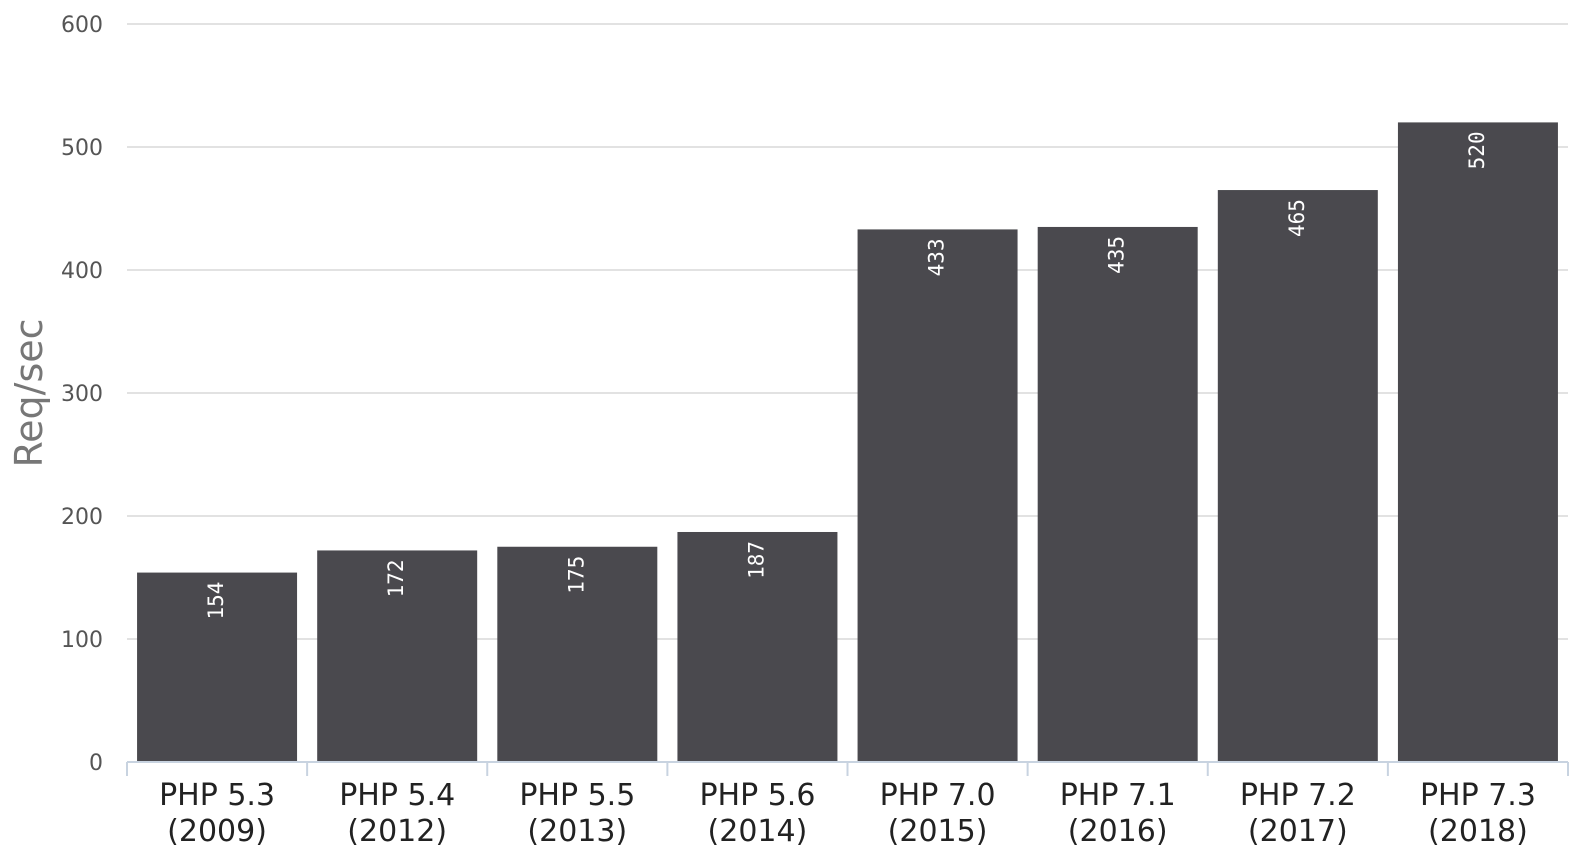 The image size is (1575, 852). Describe the element at coordinates (577, 795) in the screenshot. I see `x-tick-label: PHP 5.5` at that location.